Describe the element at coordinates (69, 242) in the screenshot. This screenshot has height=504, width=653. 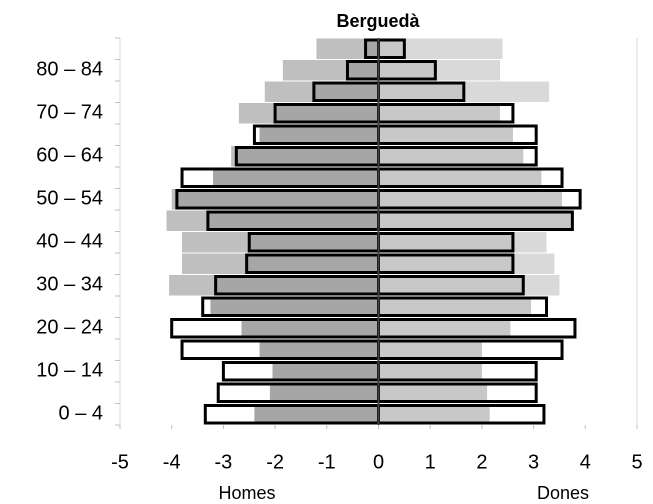
I see `y-tick-label: 40 – 44` at that location.